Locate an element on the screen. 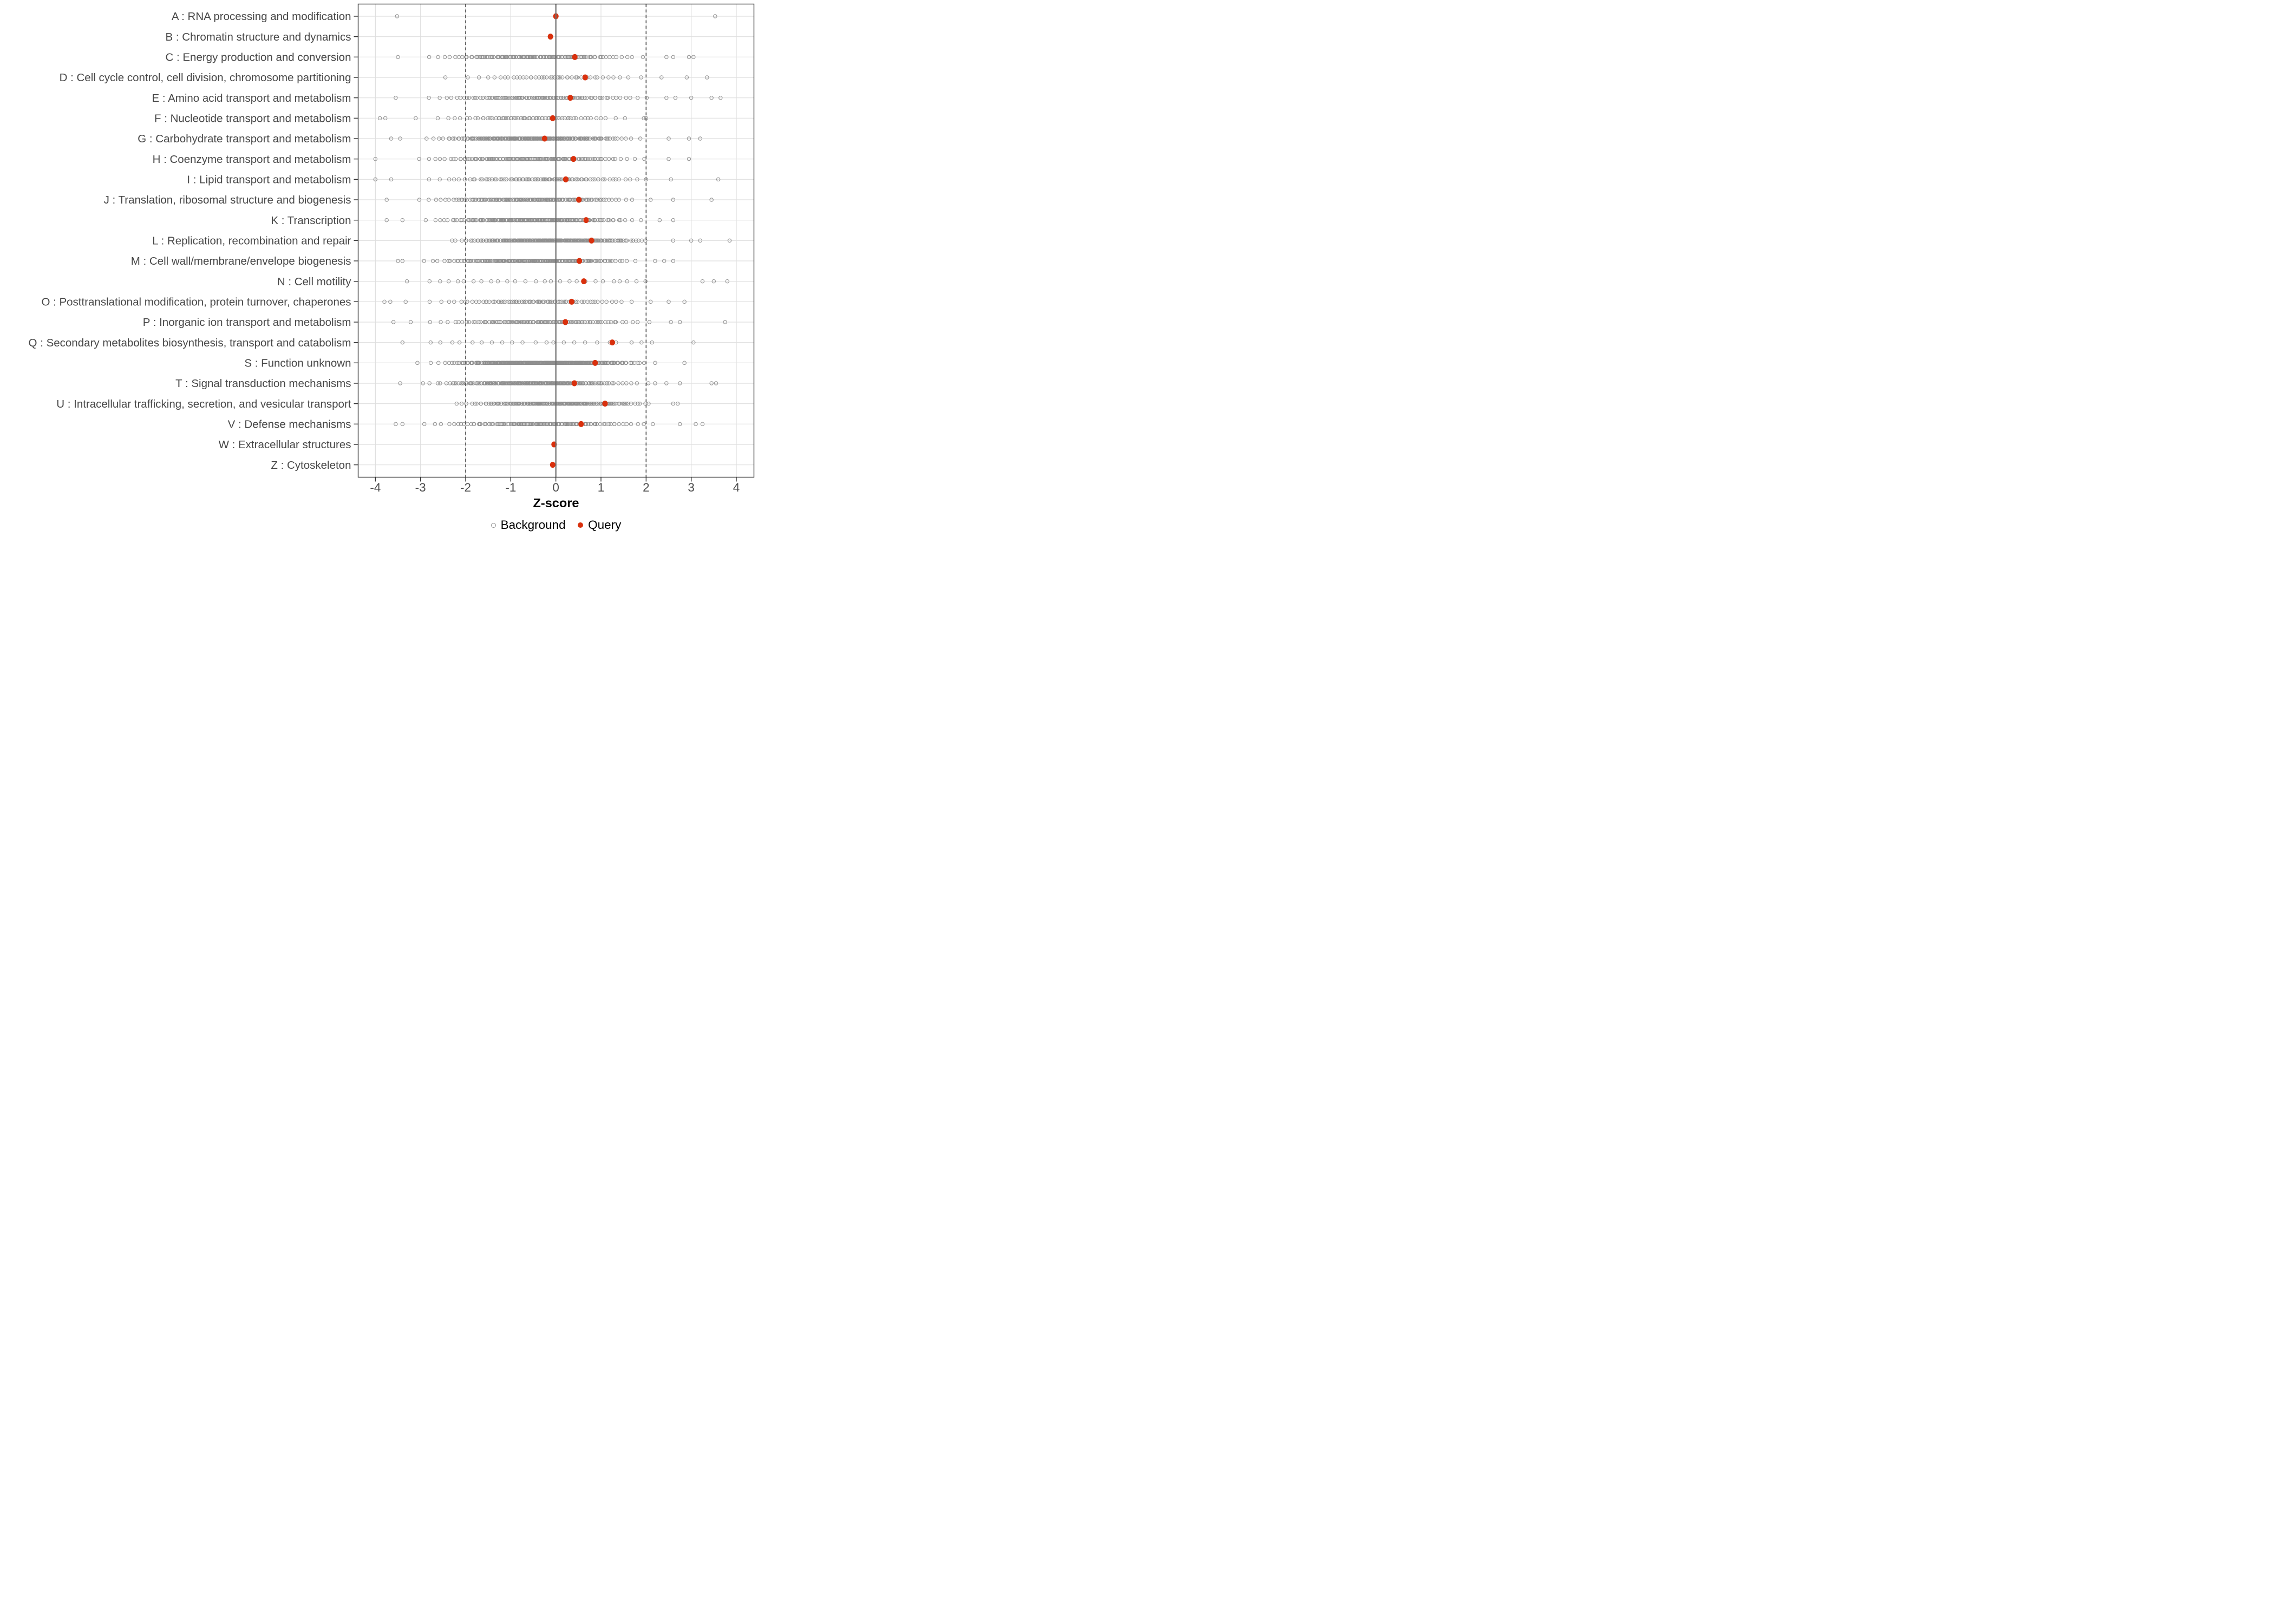 Image resolution: width=2274 pixels, height=1624 pixels. x-tick-label: -1 is located at coordinates (511, 488).